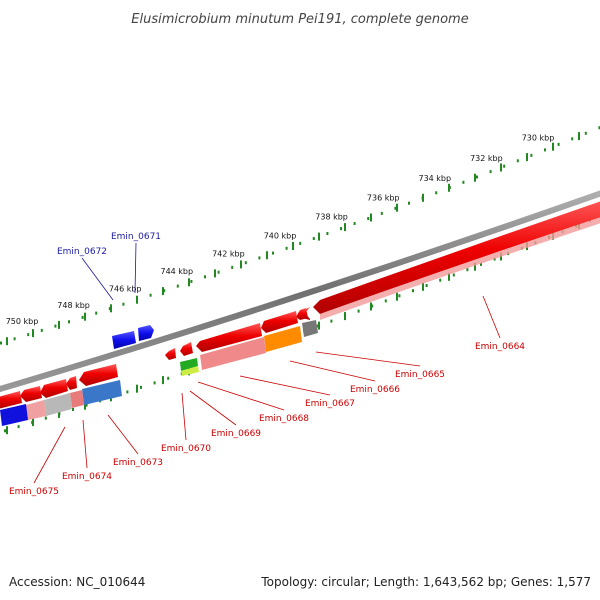 Image resolution: width=600 pixels, height=600 pixels. What do you see at coordinates (136, 237) in the screenshot?
I see `gene-label-emin-0671: Emin_0671` at bounding box center [136, 237].